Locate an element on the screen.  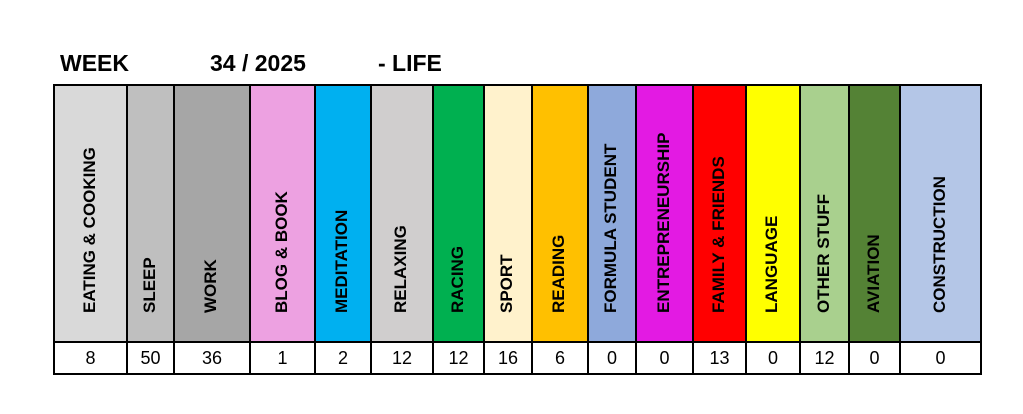
category-header: WORK is located at coordinates (212, 214).